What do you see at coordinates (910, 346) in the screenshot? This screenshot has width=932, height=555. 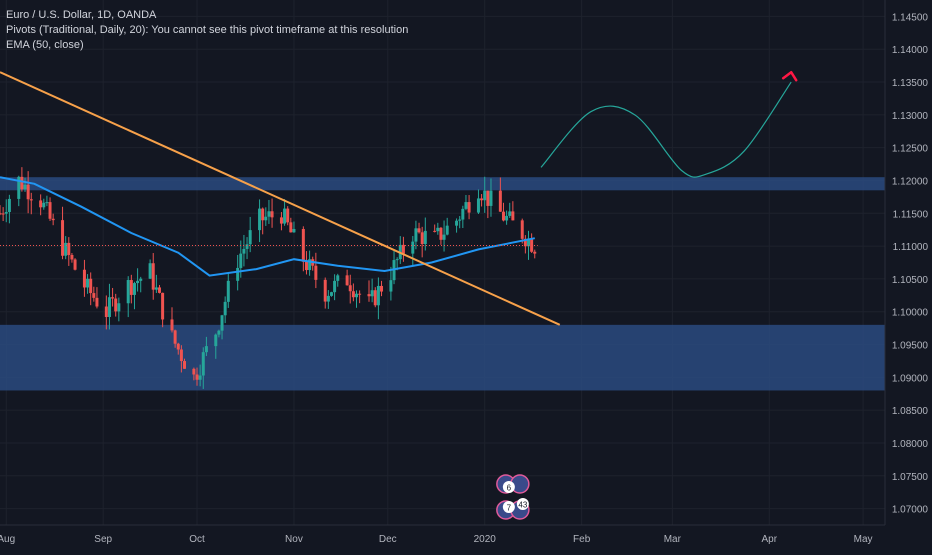 I see `price-tick-label: 1.09500` at bounding box center [910, 346].